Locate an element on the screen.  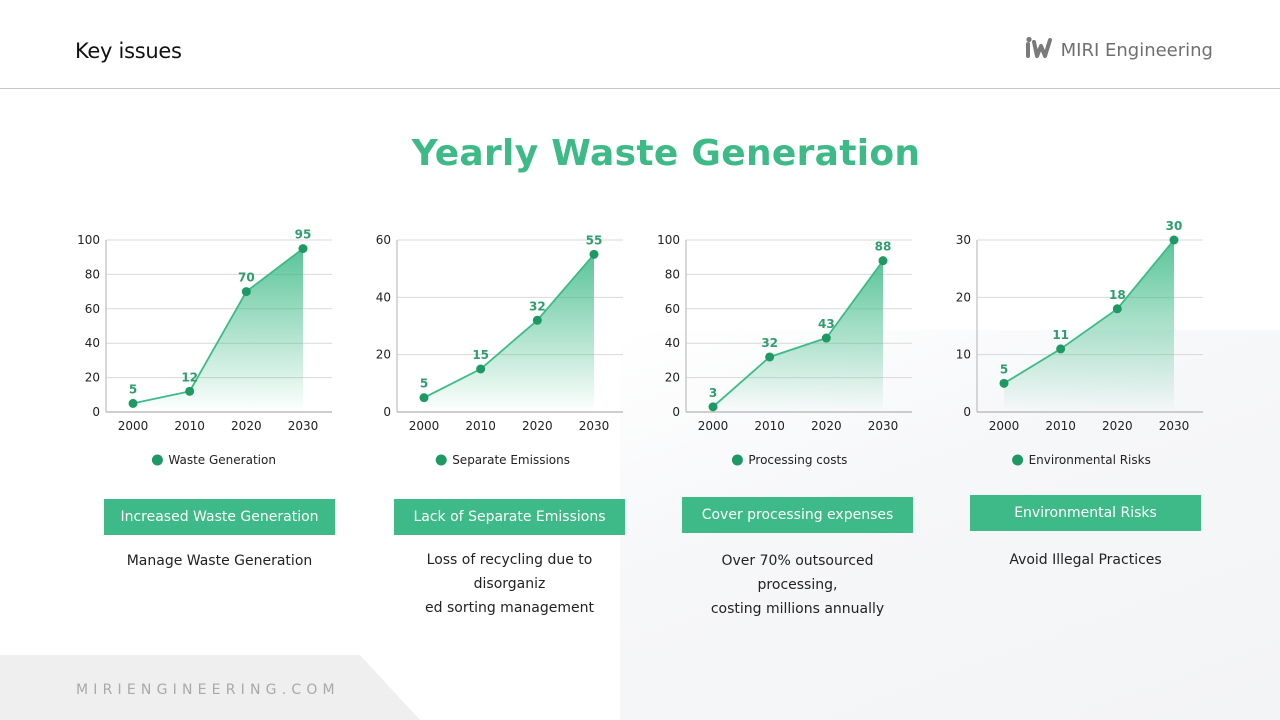
legend: Separate Emissions is located at coordinates (502, 460).